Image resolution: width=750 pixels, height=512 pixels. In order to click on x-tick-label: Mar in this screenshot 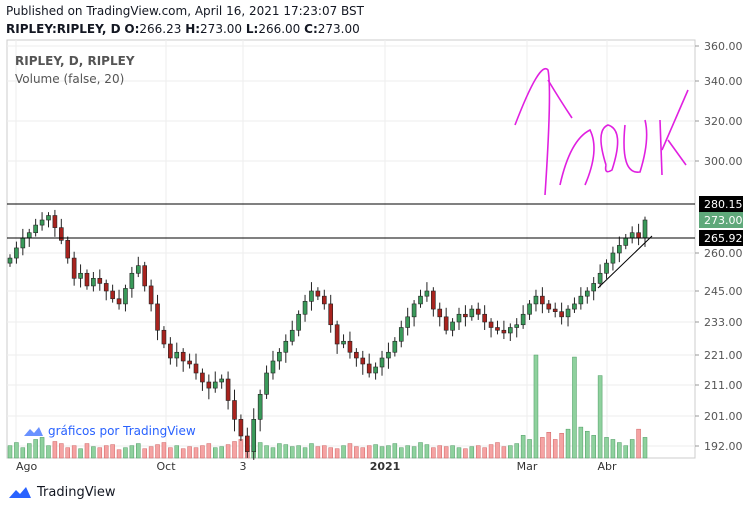, I will do `click(527, 466)`.